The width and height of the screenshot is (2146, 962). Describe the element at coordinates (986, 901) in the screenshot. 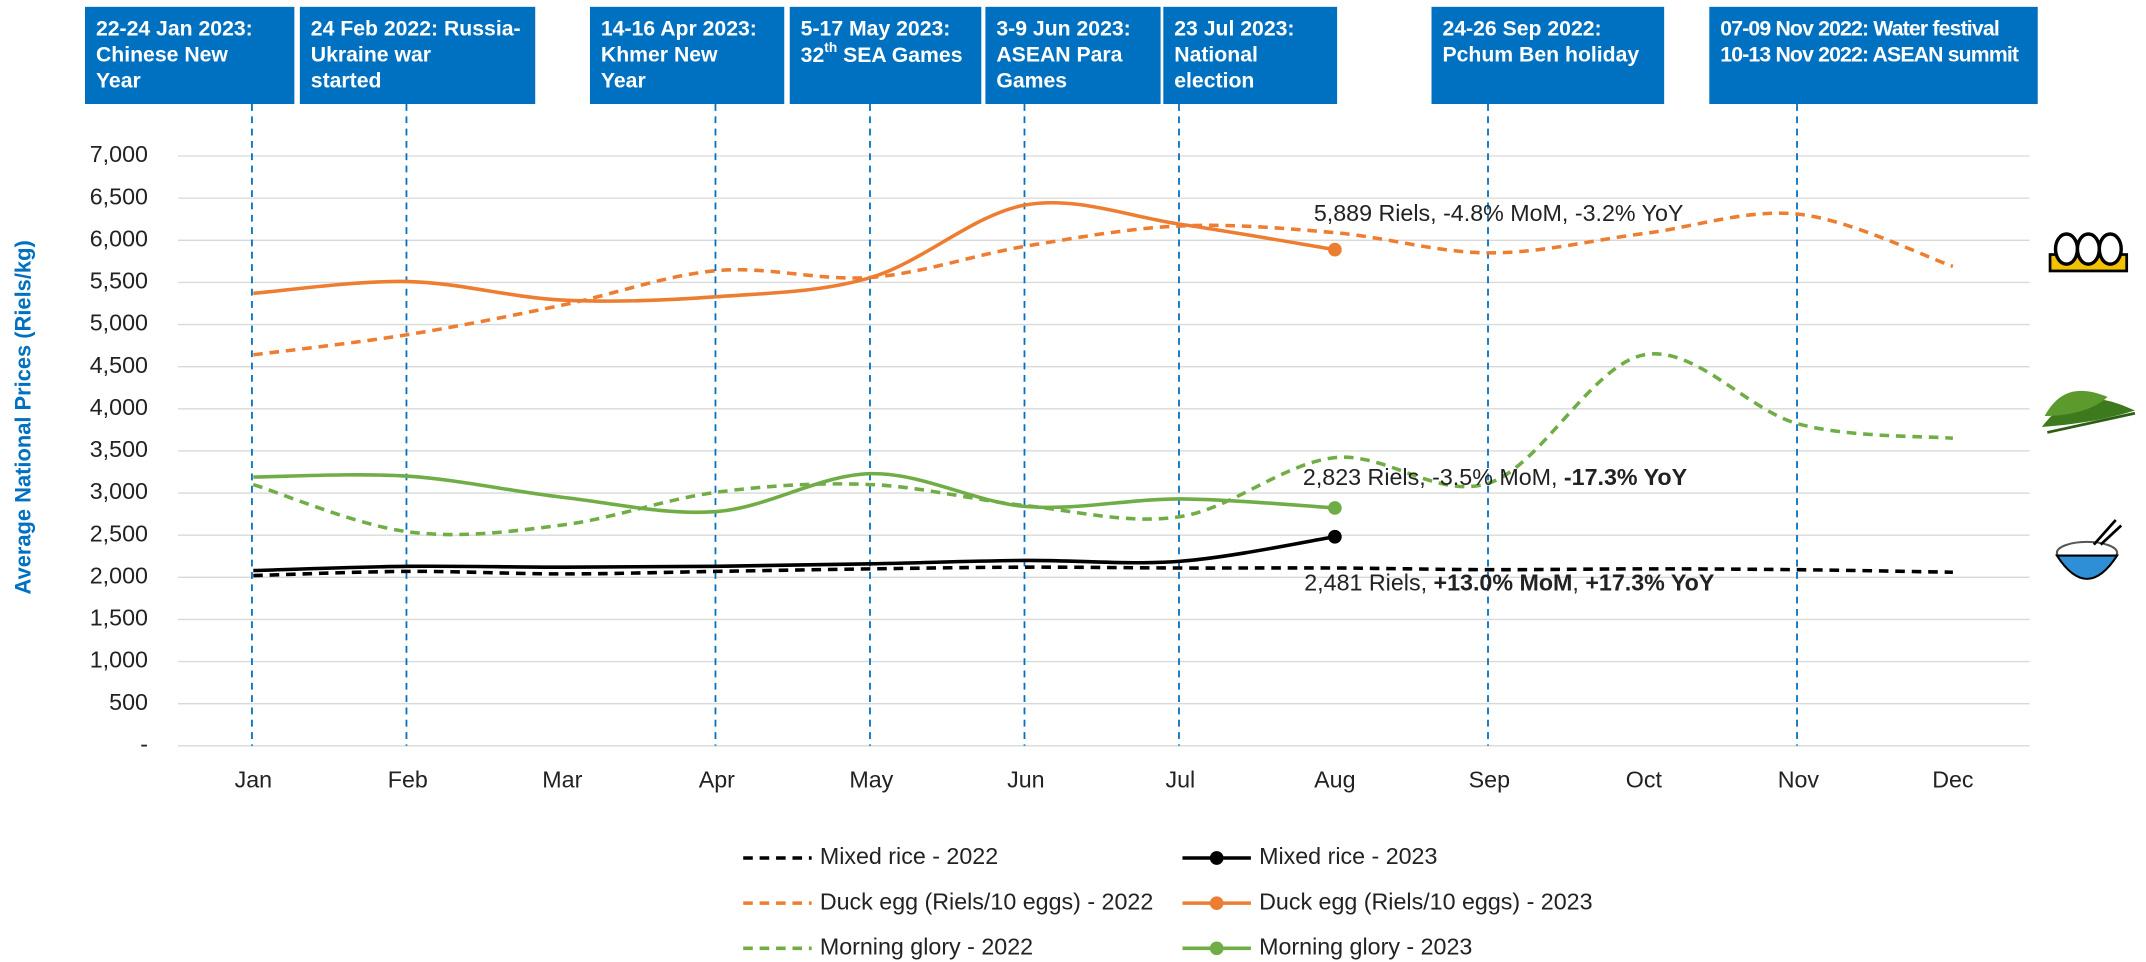

I see `legend-label: Duck egg (Riels/10 eggs) - 2022` at that location.